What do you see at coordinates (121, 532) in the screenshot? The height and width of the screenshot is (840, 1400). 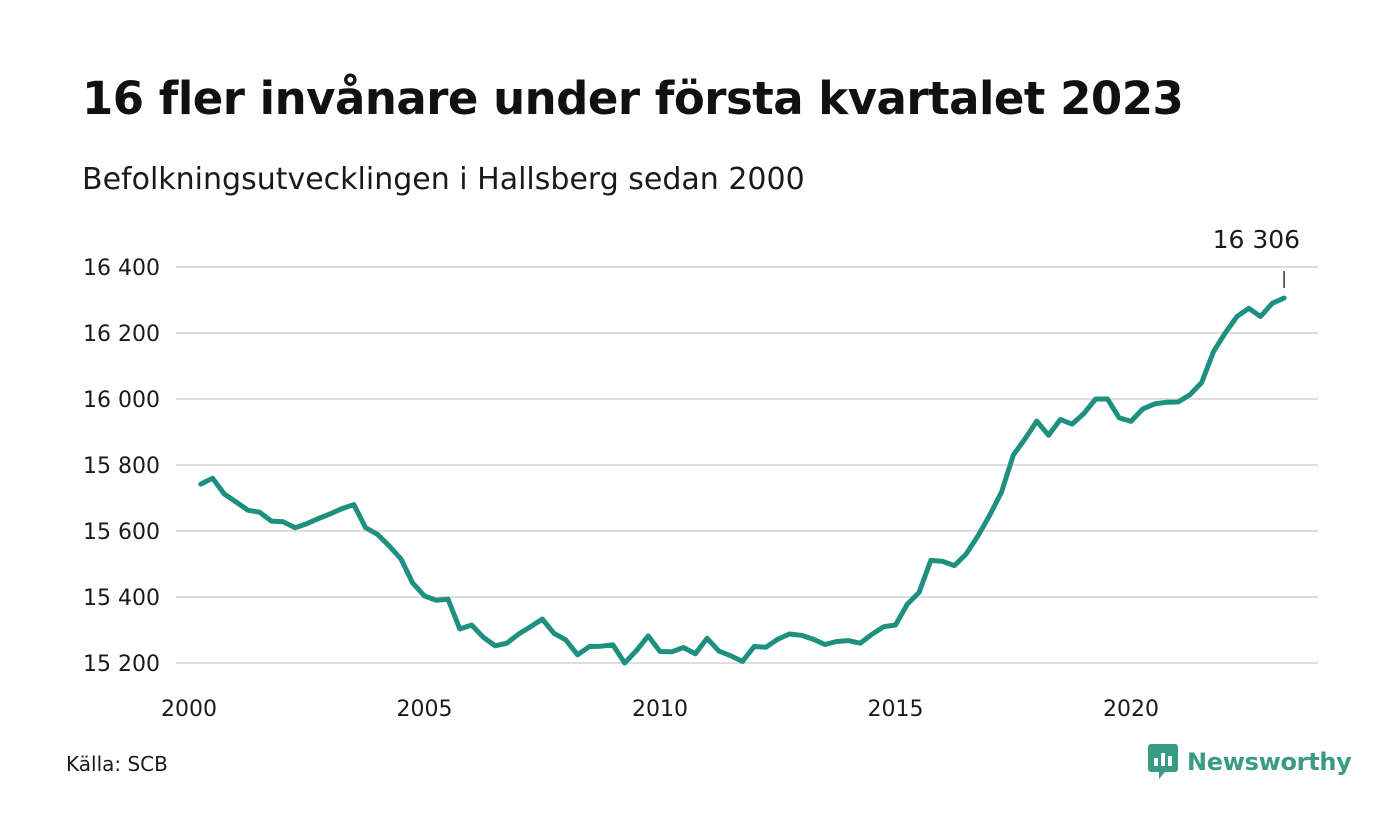 I see `y-tick-label: 15 600` at bounding box center [121, 532].